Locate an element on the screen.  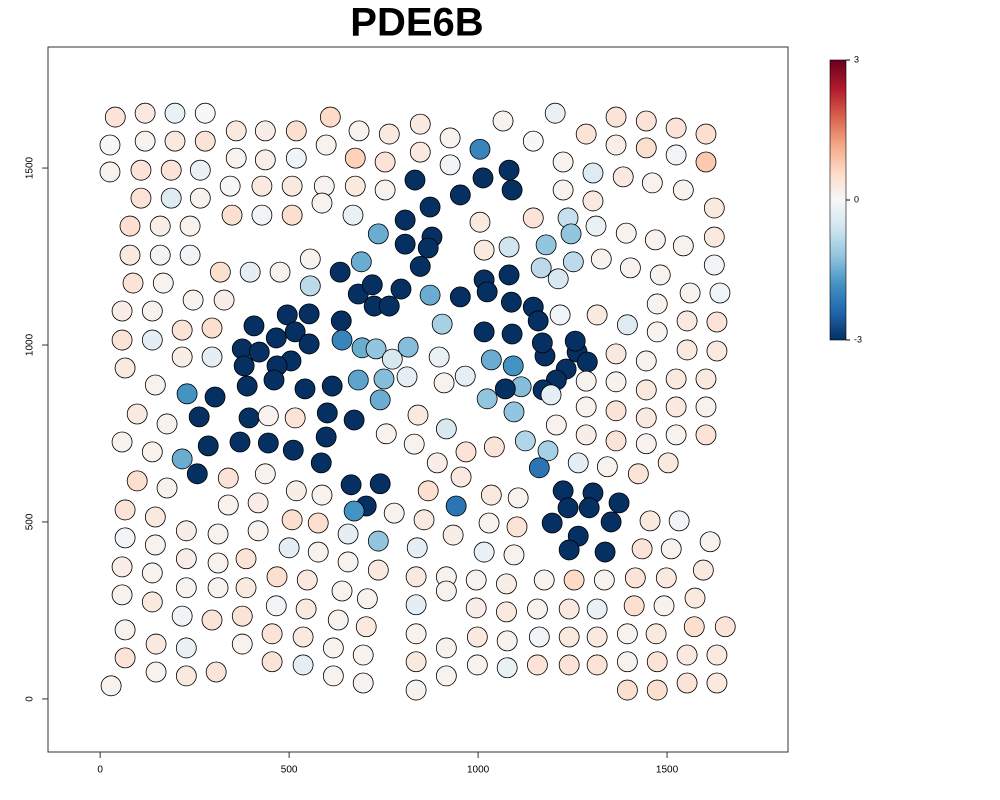
colorbar-tick-label: 3 is located at coordinates (856, 59).